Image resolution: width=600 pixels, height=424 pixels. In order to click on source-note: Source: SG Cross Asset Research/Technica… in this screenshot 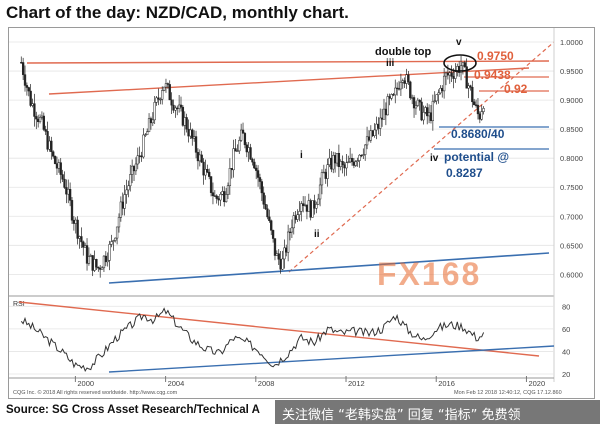, I will do `click(133, 410)`.